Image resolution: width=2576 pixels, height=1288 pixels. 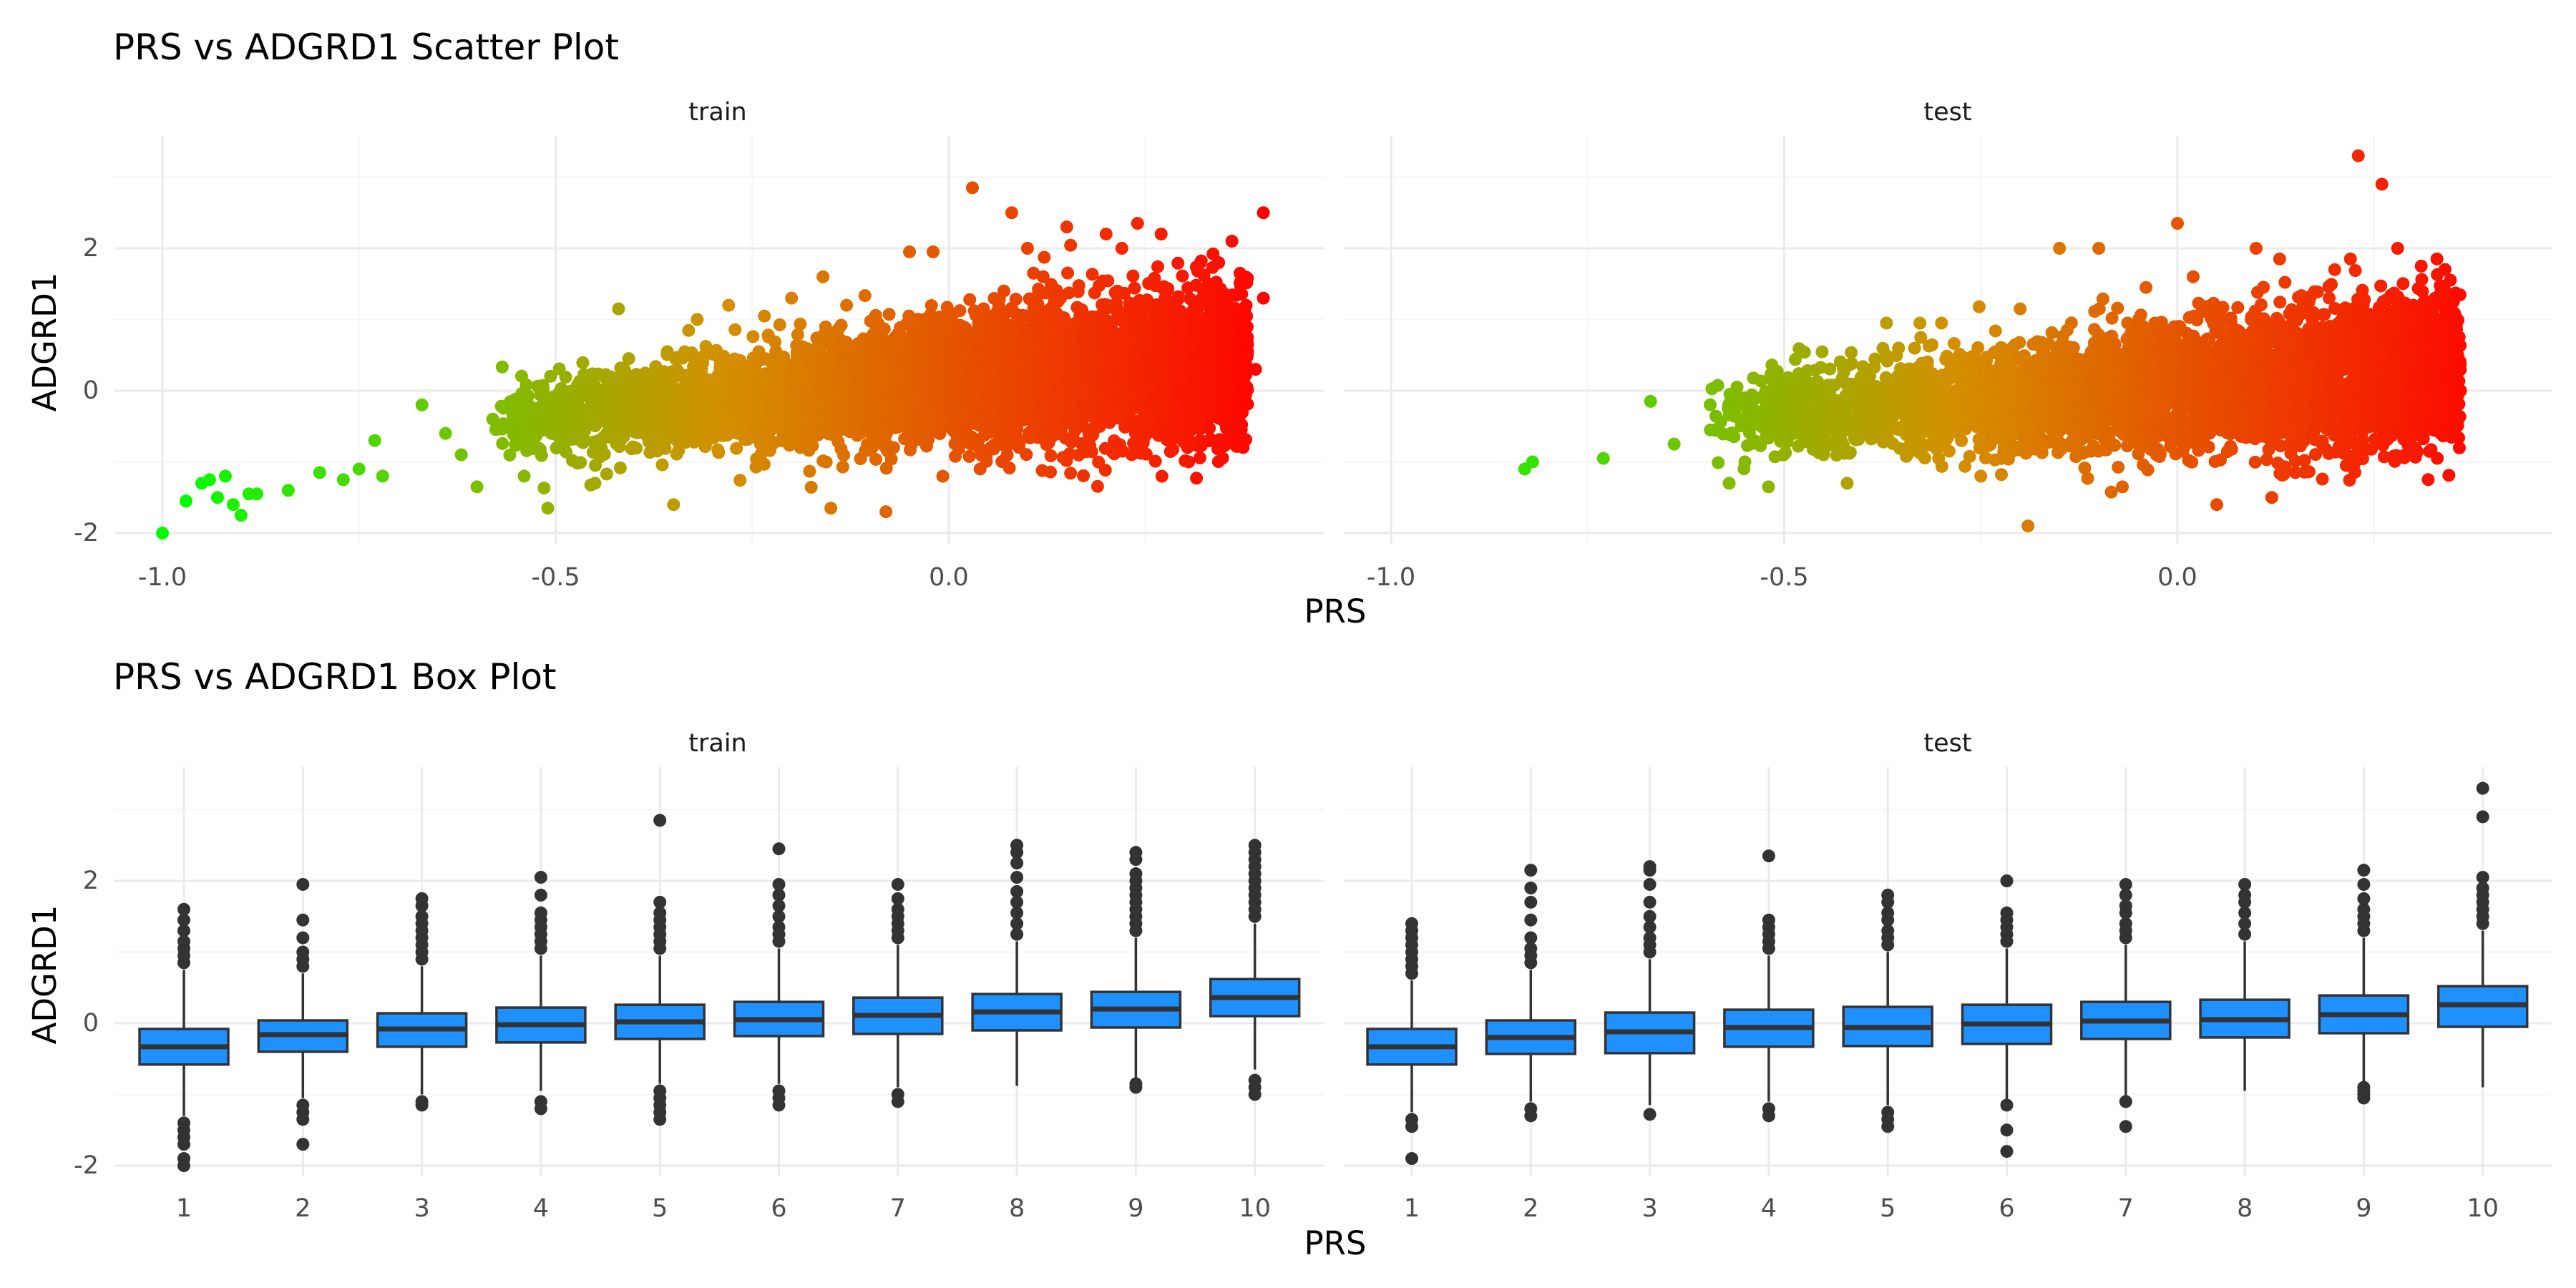 I want to click on scatter-facet-label-test: test, so click(x=1947, y=112).